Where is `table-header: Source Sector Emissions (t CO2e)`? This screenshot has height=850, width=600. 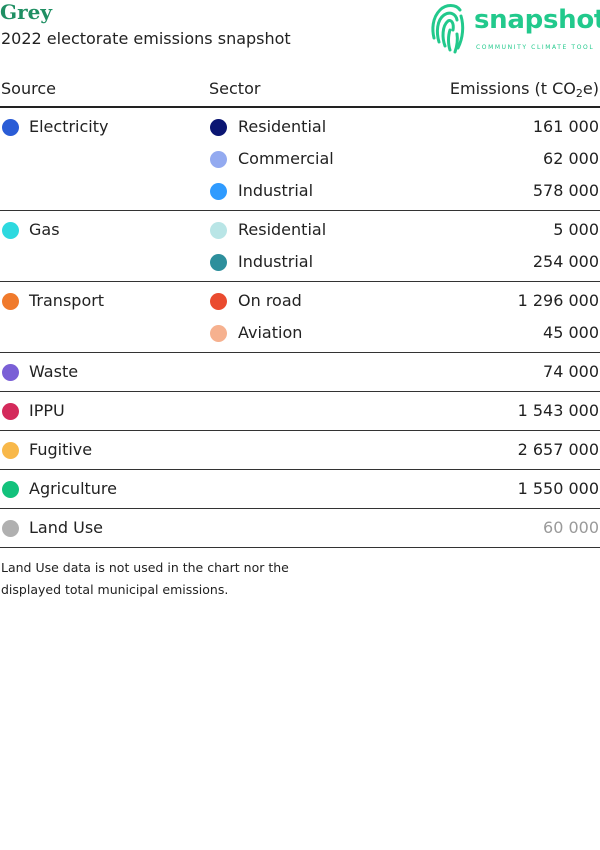 table-header: Source Sector Emissions (t CO2e) is located at coordinates (300, 90).